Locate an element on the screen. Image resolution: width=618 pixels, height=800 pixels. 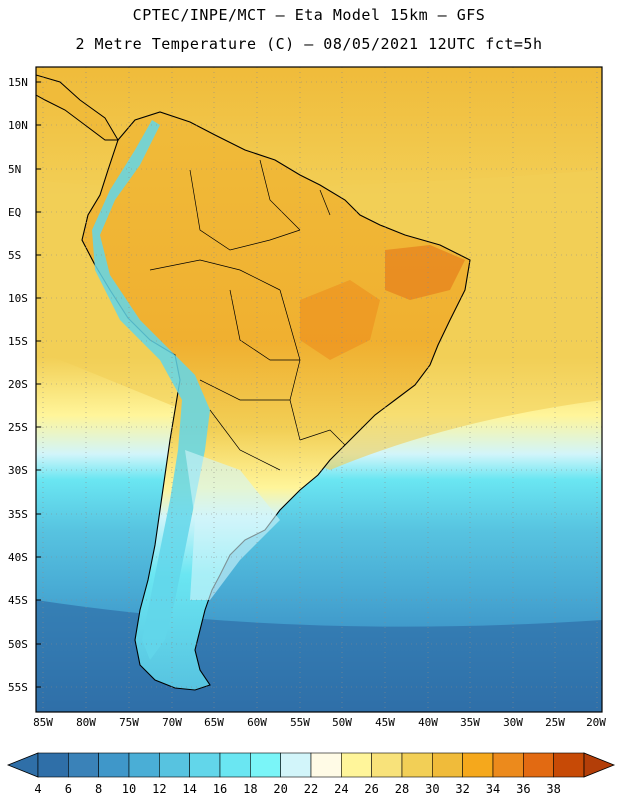
lat-label: 5S is located at coordinates (15, 255).